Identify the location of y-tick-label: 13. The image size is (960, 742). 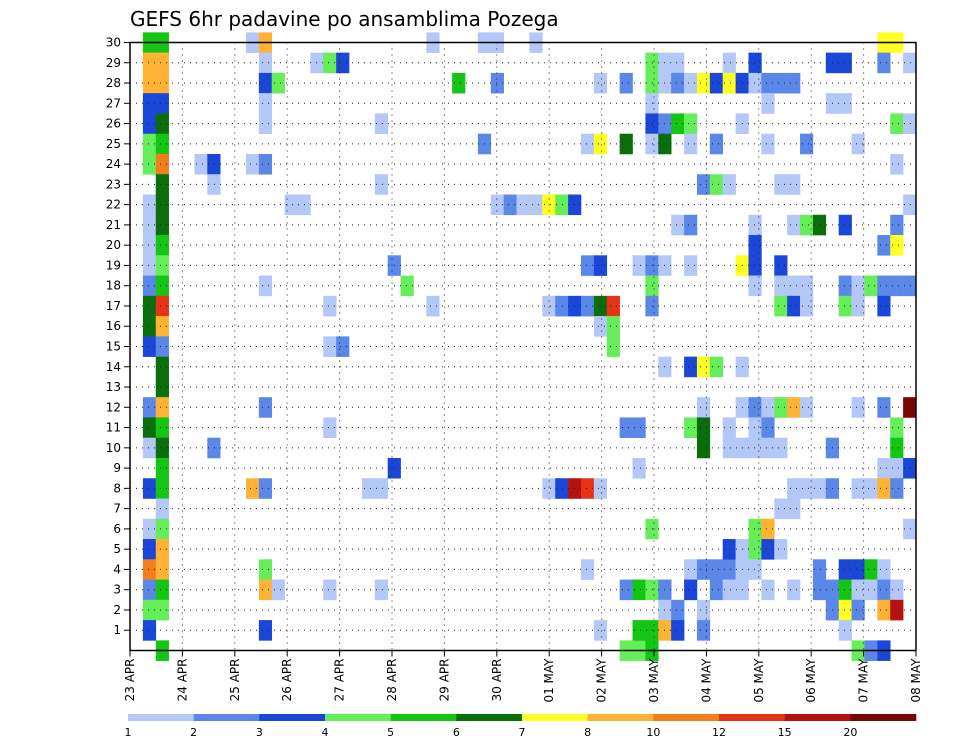
(113, 387).